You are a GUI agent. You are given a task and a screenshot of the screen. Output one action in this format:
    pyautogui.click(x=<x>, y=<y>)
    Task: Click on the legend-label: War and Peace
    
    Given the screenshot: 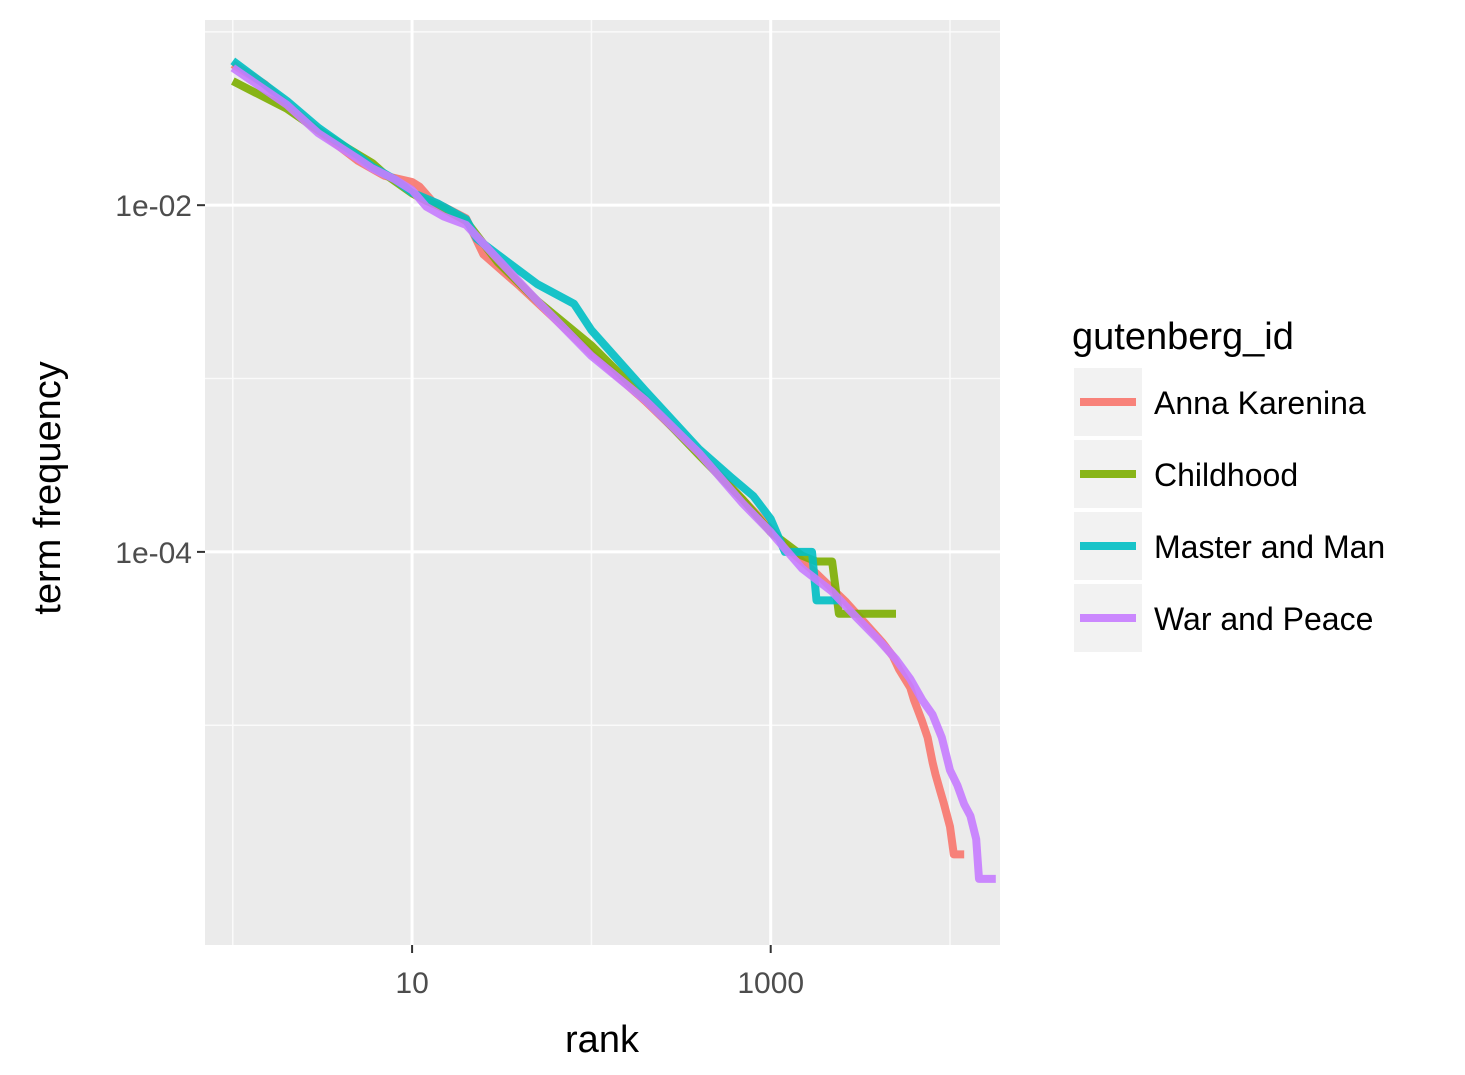 What is the action you would take?
    pyautogui.click(x=1263, y=619)
    